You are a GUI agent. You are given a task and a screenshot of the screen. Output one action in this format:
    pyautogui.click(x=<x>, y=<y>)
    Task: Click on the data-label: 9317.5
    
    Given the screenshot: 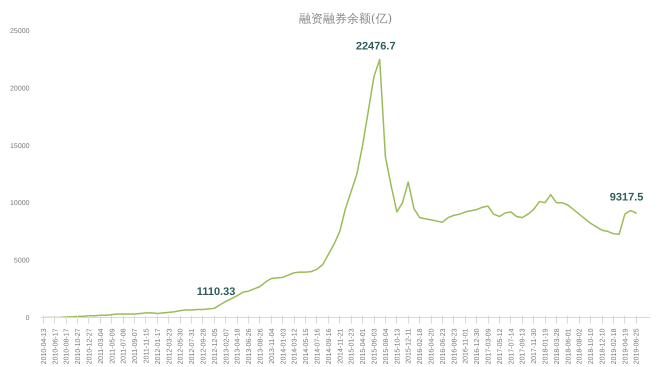 What is the action you would take?
    pyautogui.click(x=627, y=198)
    